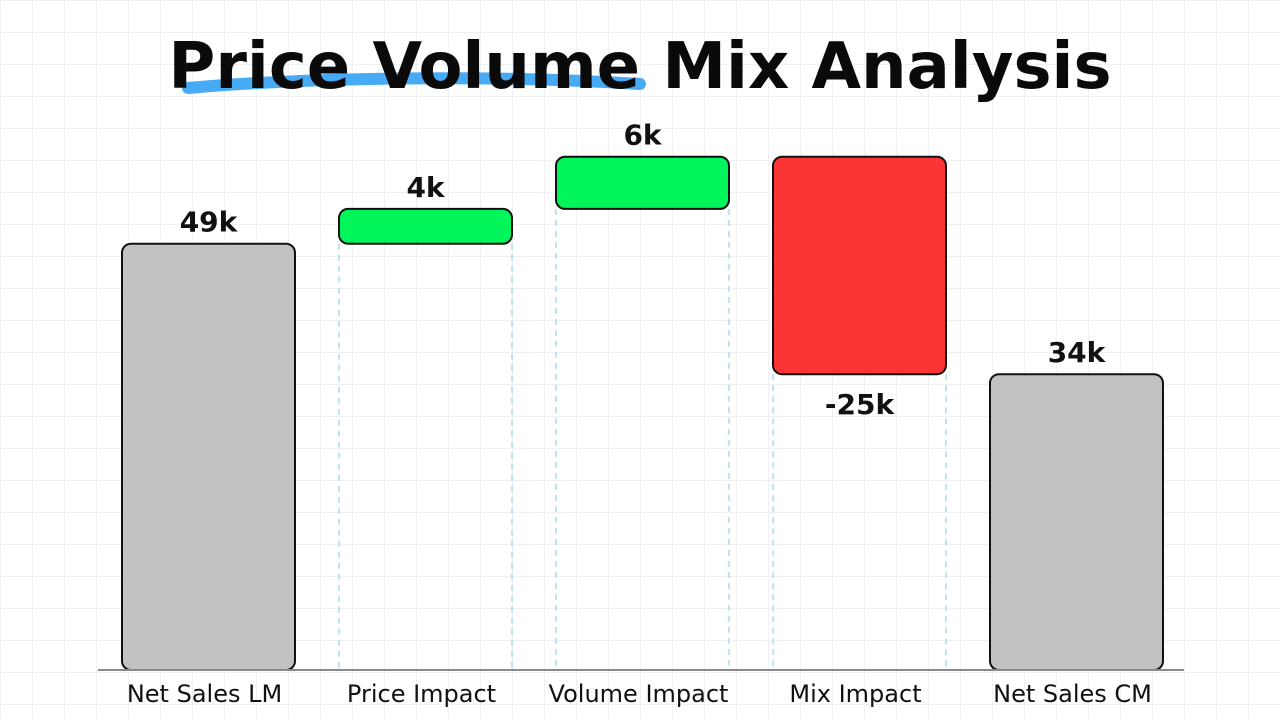  I want to click on category-label: Net Sales LM, so click(204, 694).